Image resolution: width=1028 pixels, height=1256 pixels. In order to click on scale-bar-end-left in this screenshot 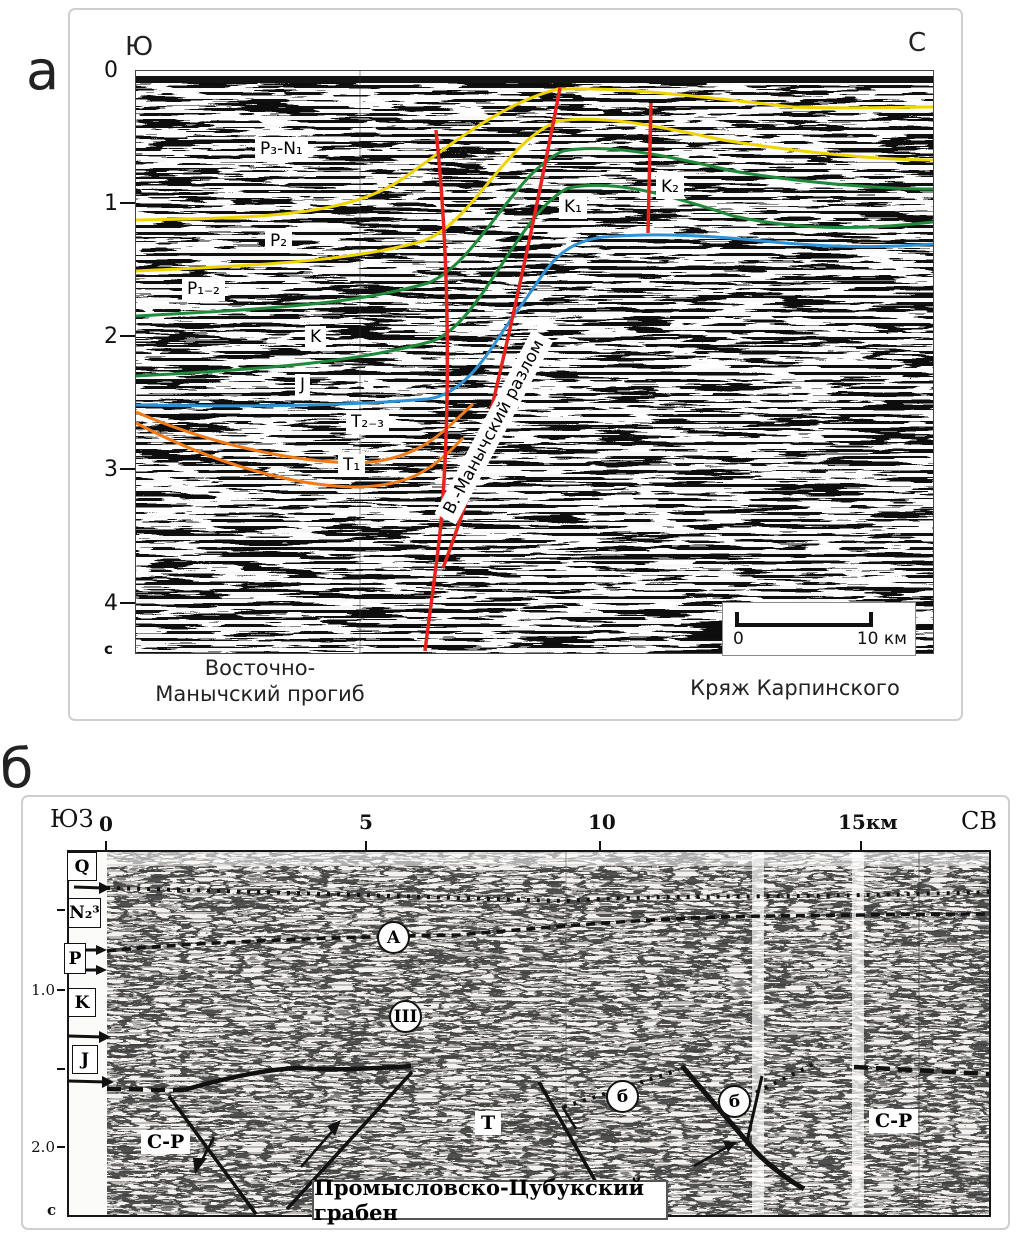, I will do `click(737, 619)`.